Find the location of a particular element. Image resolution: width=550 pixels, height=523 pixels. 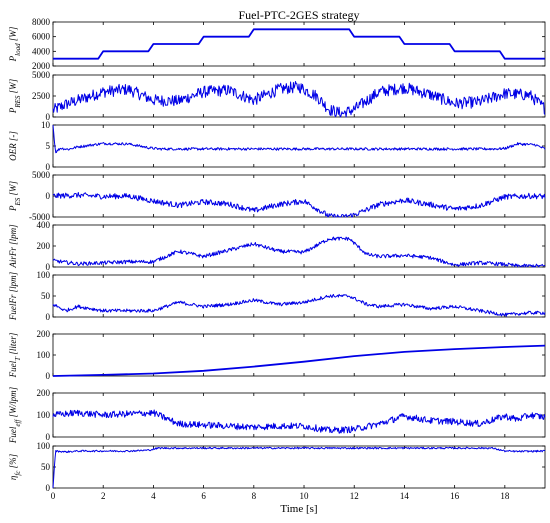

x-tick-label: 14 is located at coordinates (405, 496).